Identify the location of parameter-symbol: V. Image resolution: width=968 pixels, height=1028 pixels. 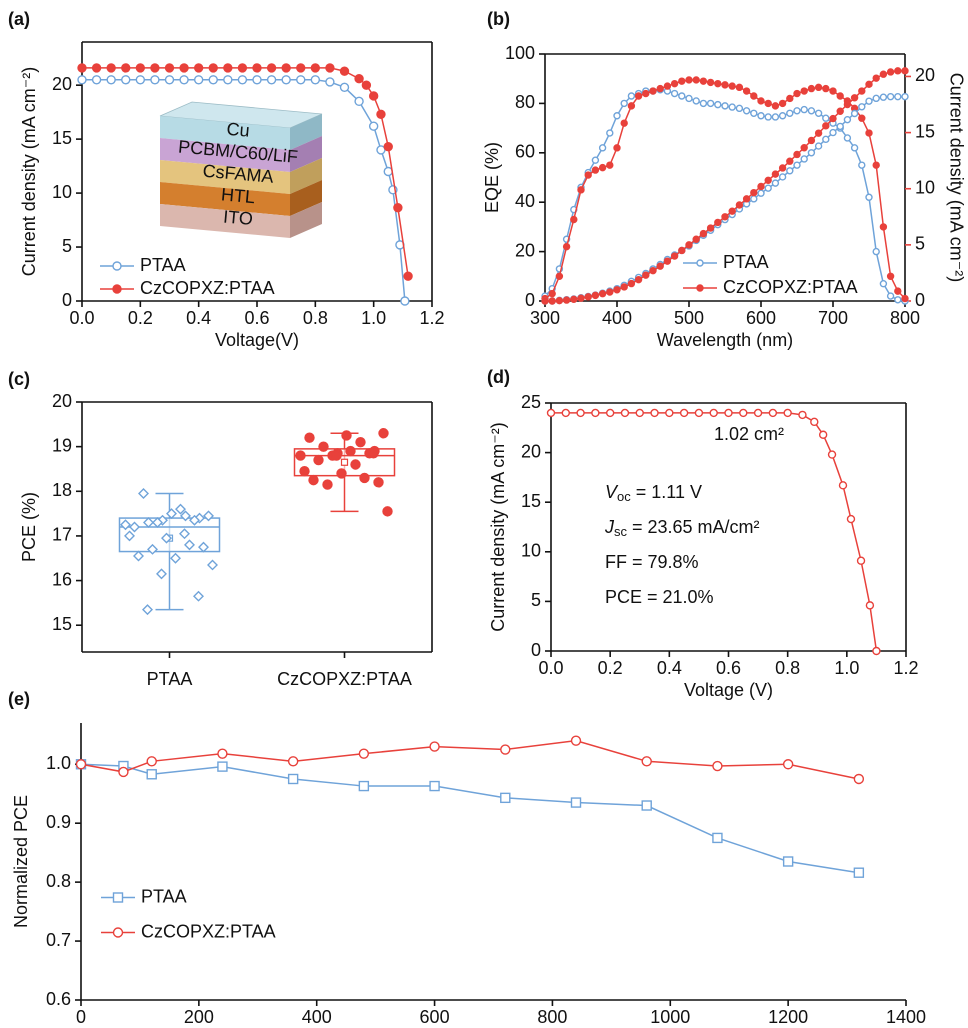
(612, 492).